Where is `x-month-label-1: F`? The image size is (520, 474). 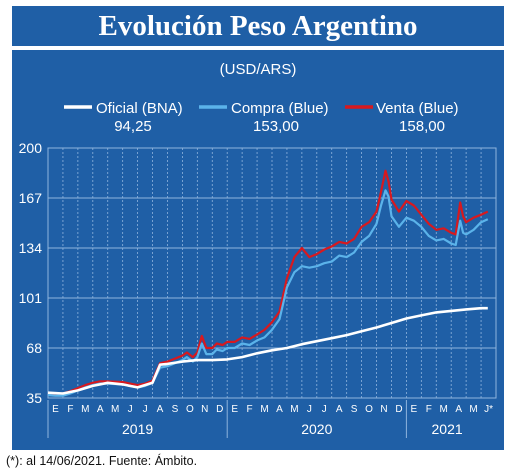
x-month-label-1: F is located at coordinates (70, 409).